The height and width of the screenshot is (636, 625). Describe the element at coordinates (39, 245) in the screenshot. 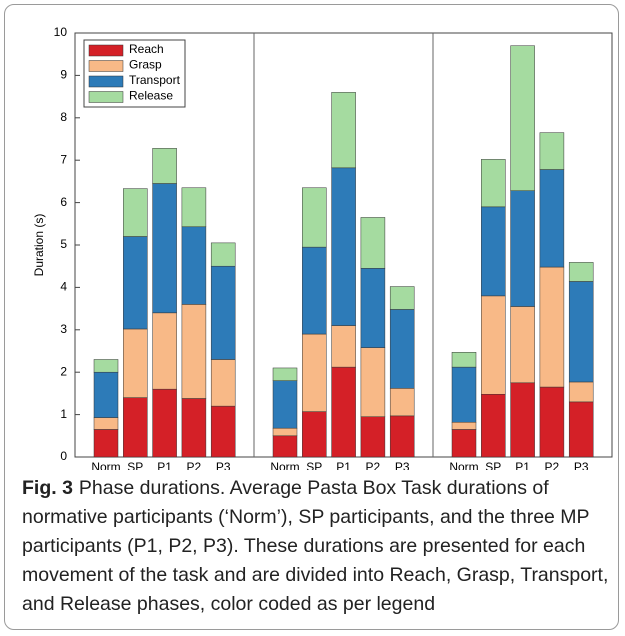

I see `y-axis-label: Duration (s)` at that location.